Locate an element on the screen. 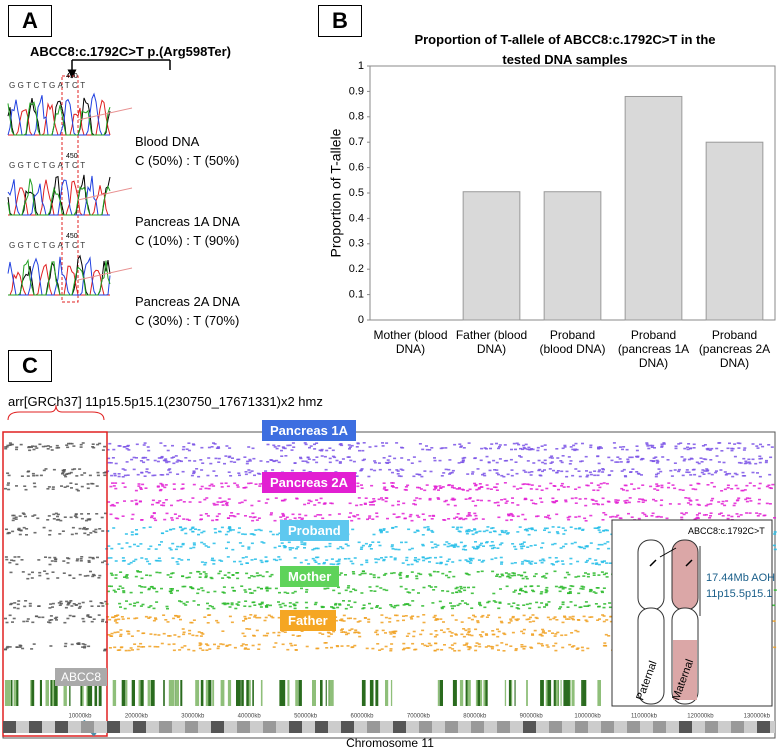 The height and width of the screenshot is (751, 778). variant-title: ABCC8:c.1792C>T p.(Arg598Ter) is located at coordinates (130, 51).